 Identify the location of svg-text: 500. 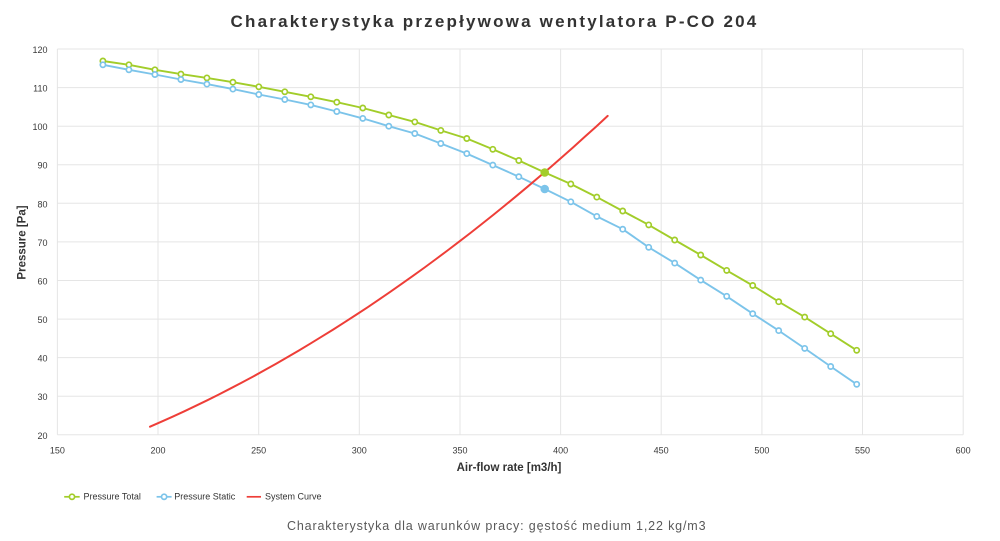
(761, 451).